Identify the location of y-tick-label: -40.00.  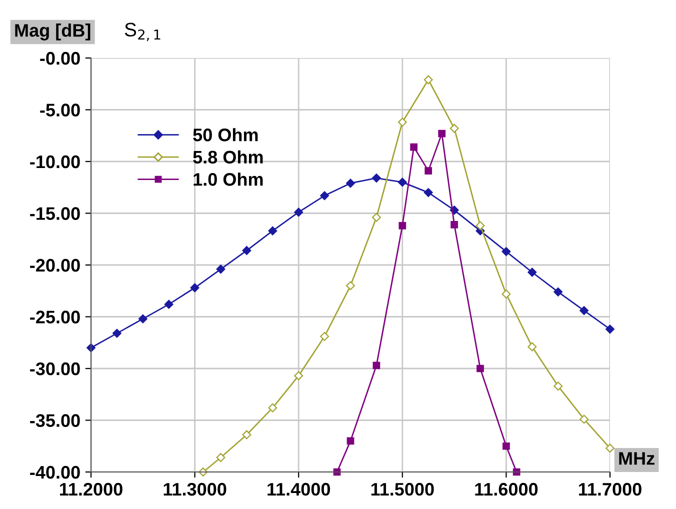
(55, 472).